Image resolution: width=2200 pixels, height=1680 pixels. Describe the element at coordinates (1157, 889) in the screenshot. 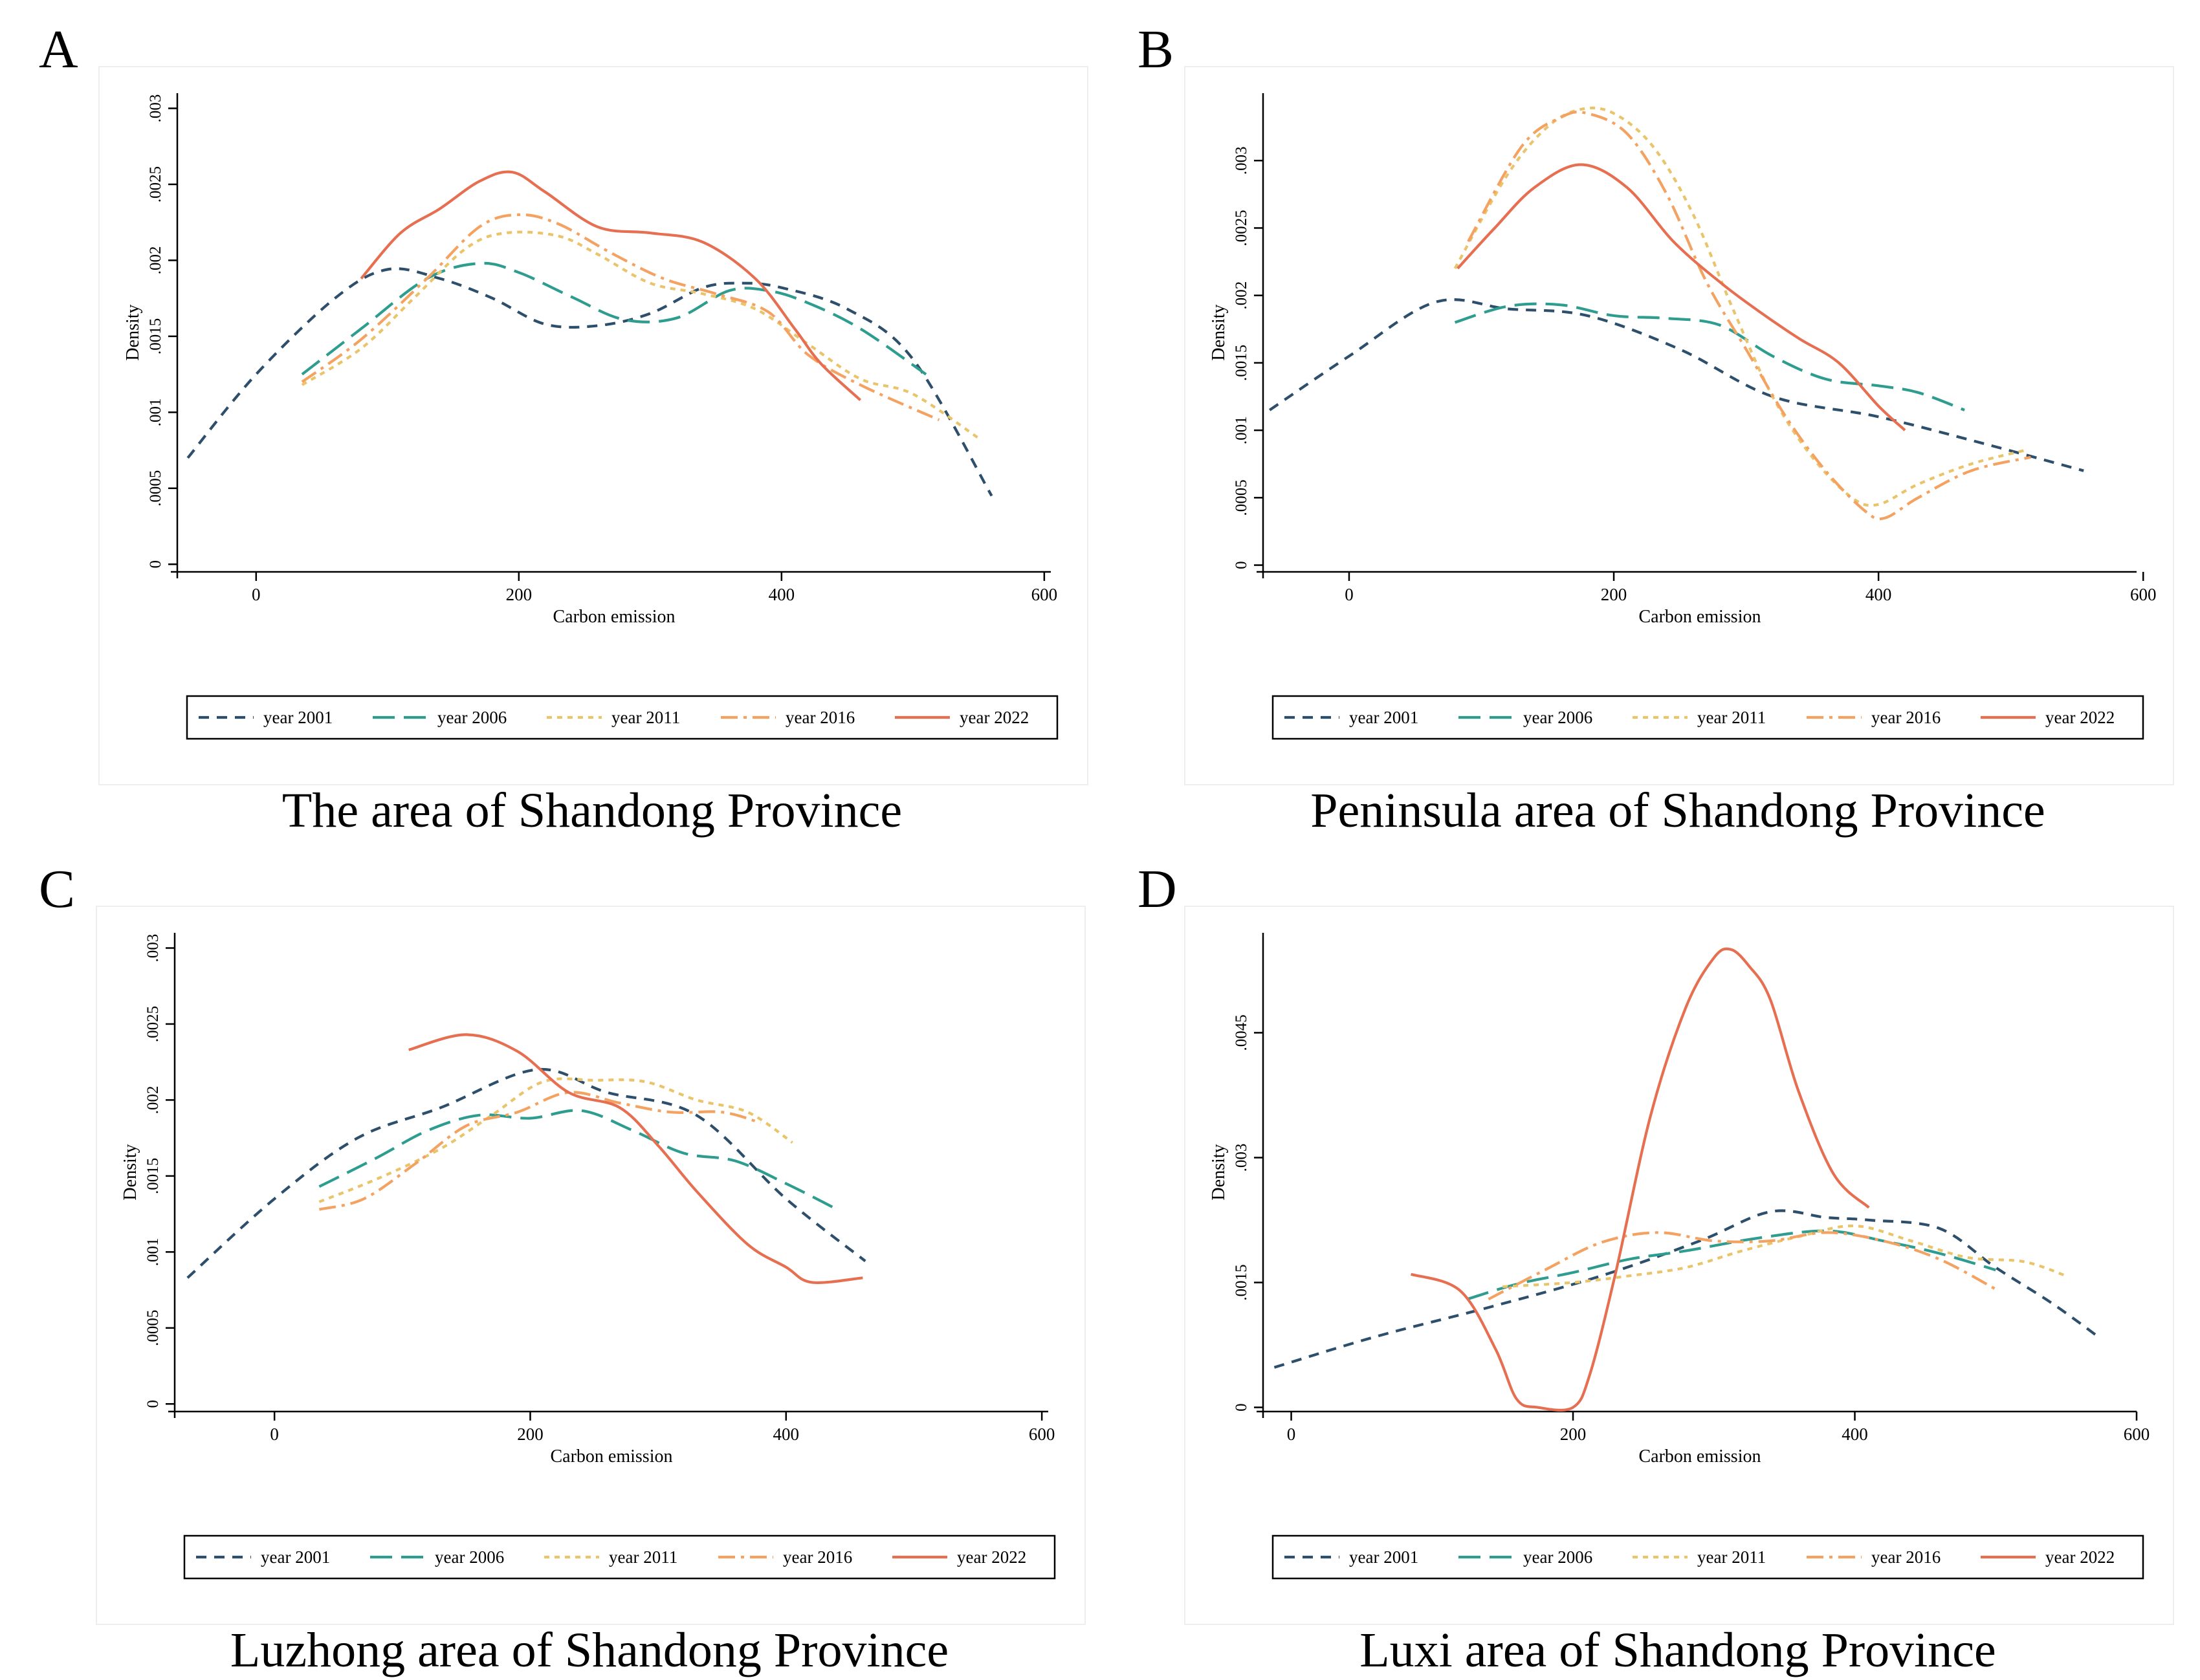

I see `panel-letter: D` at that location.